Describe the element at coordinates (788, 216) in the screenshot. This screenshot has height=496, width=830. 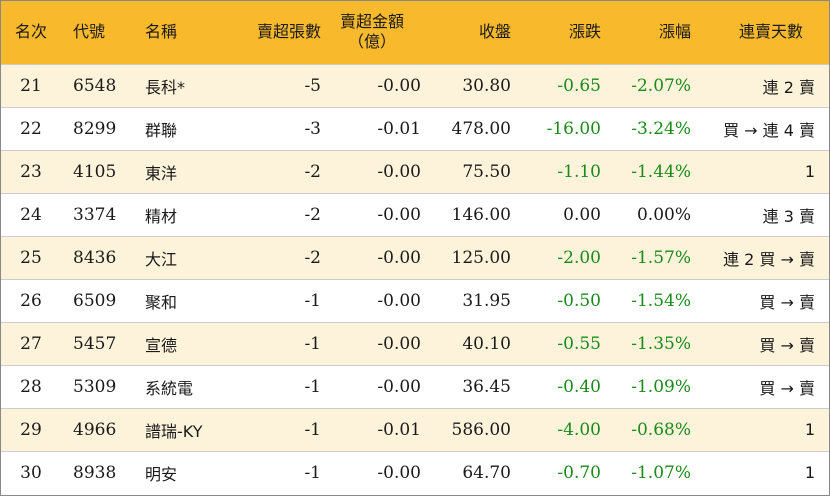
I see `cell-streak: 連 3 賣` at that location.